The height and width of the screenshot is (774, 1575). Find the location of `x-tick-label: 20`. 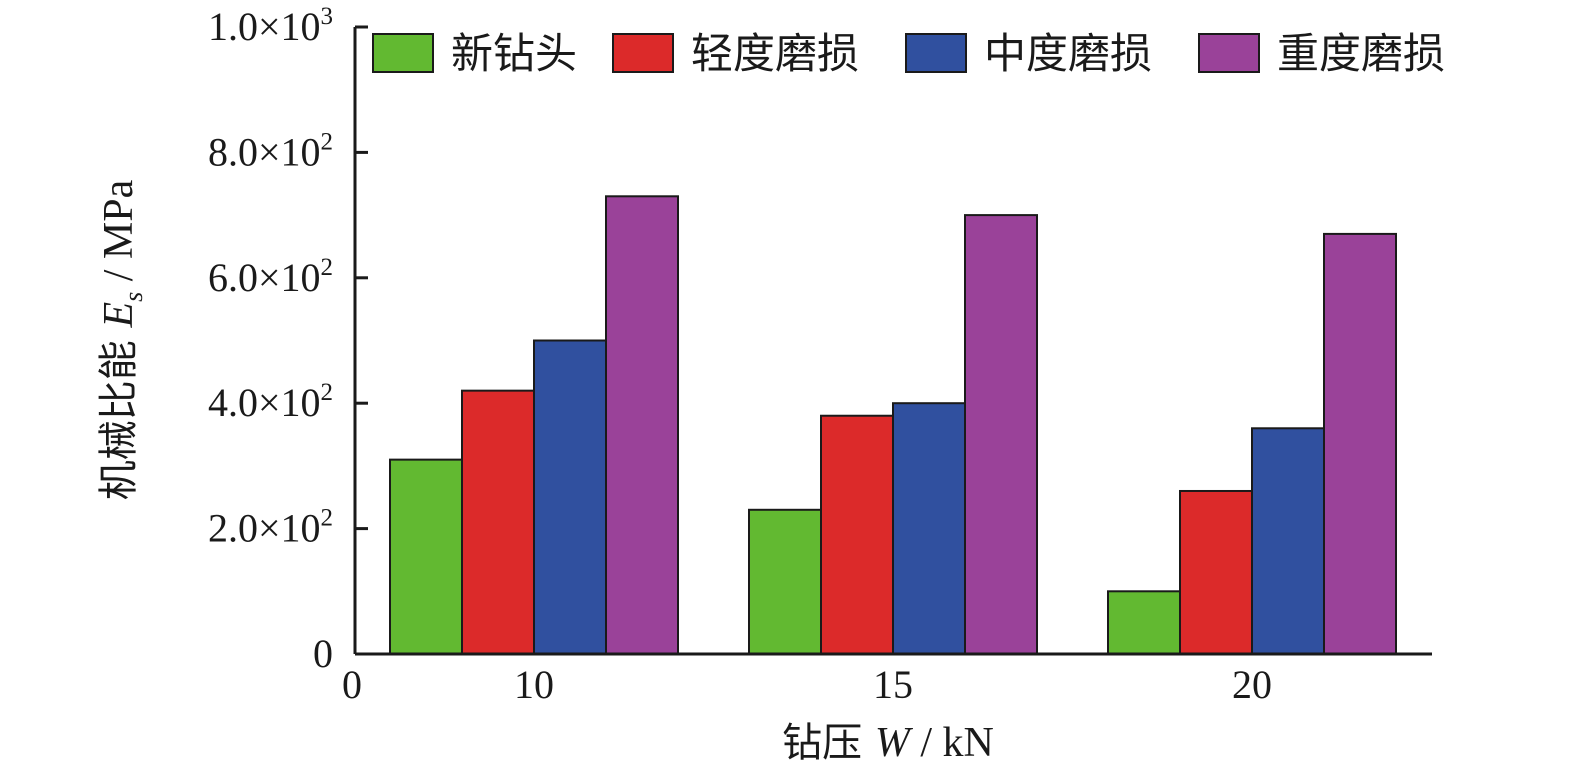

x-tick-label: 20 is located at coordinates (1252, 684).